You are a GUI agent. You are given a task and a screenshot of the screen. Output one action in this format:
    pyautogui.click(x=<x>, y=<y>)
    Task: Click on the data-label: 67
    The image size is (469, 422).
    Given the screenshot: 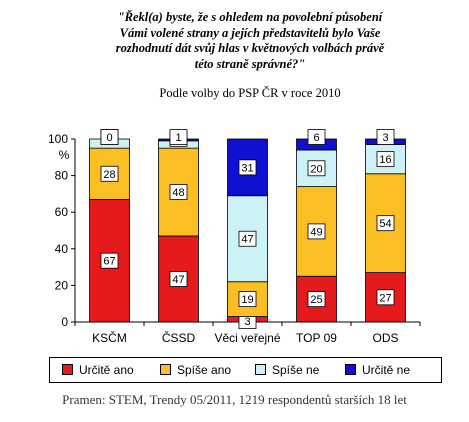 What is the action you would take?
    pyautogui.click(x=109, y=262)
    